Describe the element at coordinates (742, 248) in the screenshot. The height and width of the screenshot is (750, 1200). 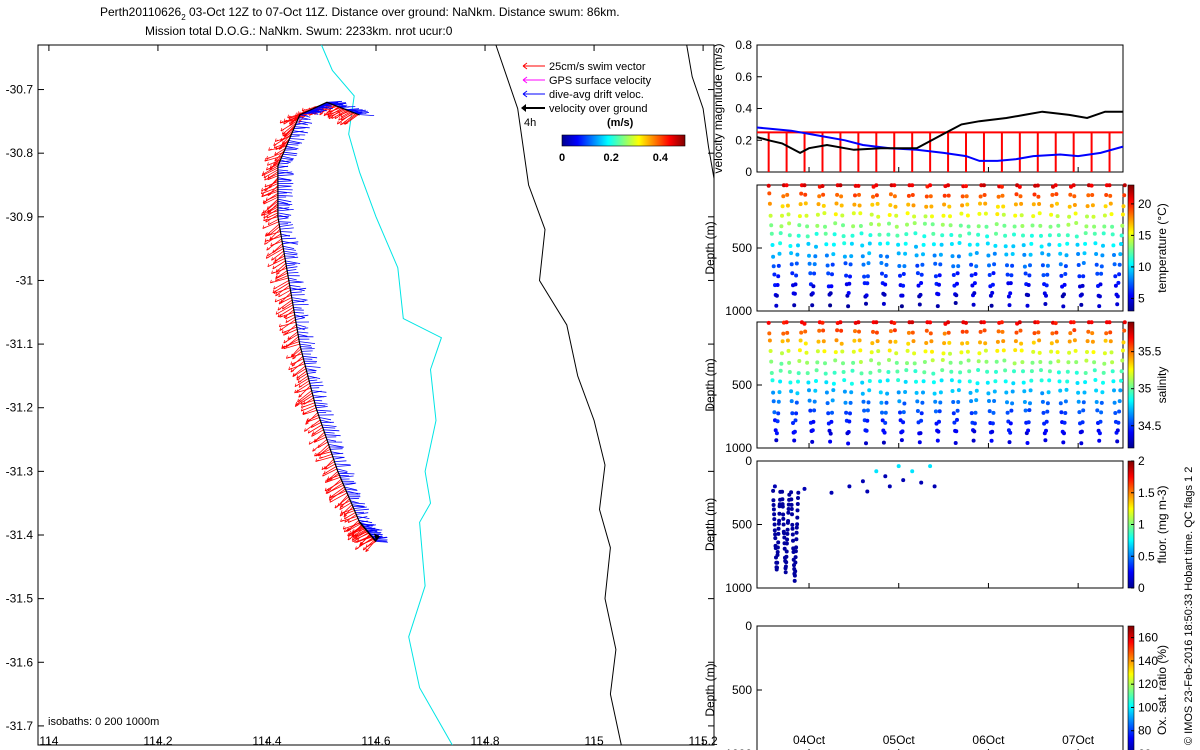
I see `y-tick-label: 500` at that location.